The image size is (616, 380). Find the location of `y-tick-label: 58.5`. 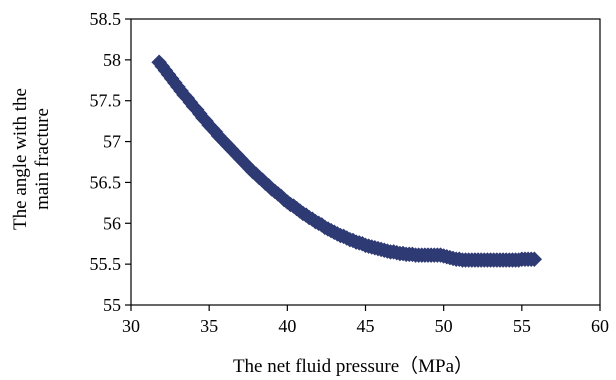

y-tick-label: 58.5 is located at coordinates (106, 19).